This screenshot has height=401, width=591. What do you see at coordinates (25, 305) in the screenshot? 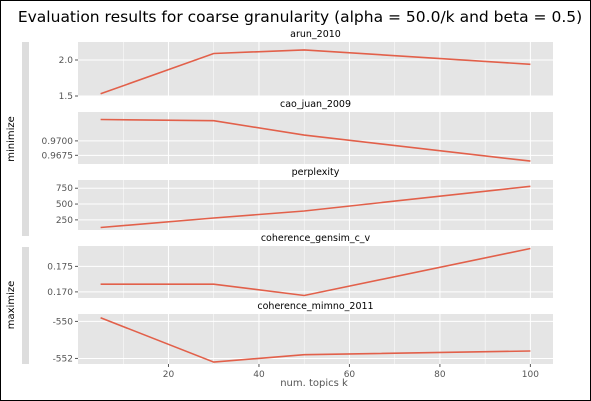
I see `group-bar-maximize` at bounding box center [25, 305].